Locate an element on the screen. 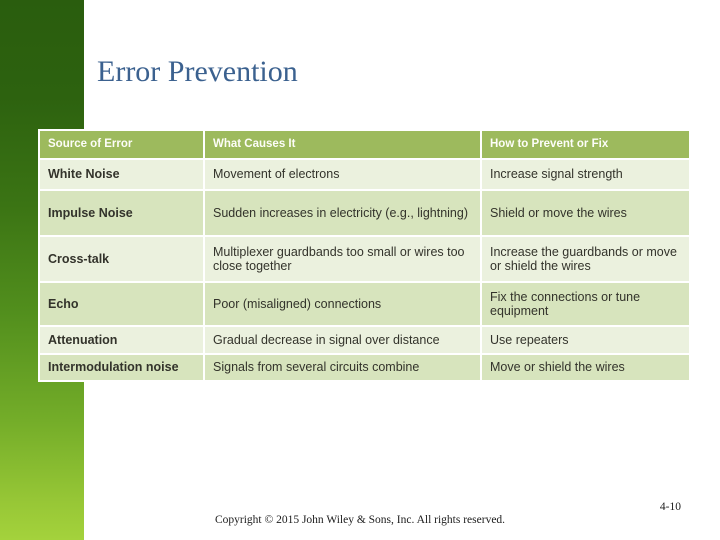 The image size is (720, 540). table-cell-source: Cross-talk is located at coordinates (121, 259).